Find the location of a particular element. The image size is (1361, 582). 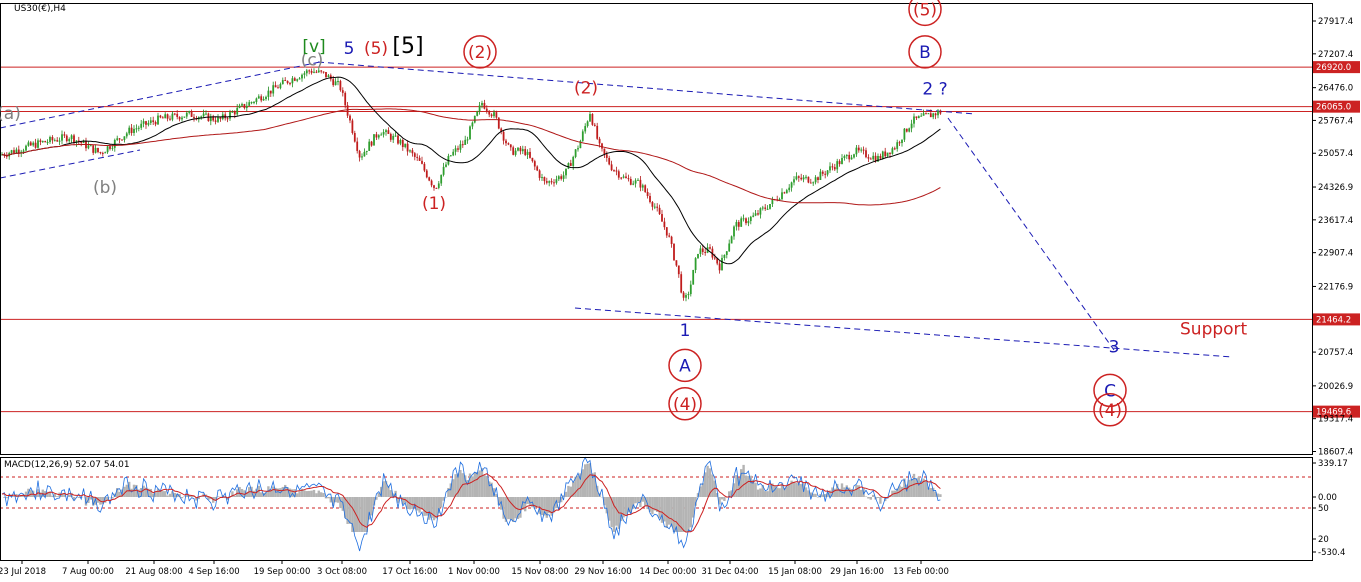

time-tick-label: 17 Oct 16:00 is located at coordinates (409, 572).